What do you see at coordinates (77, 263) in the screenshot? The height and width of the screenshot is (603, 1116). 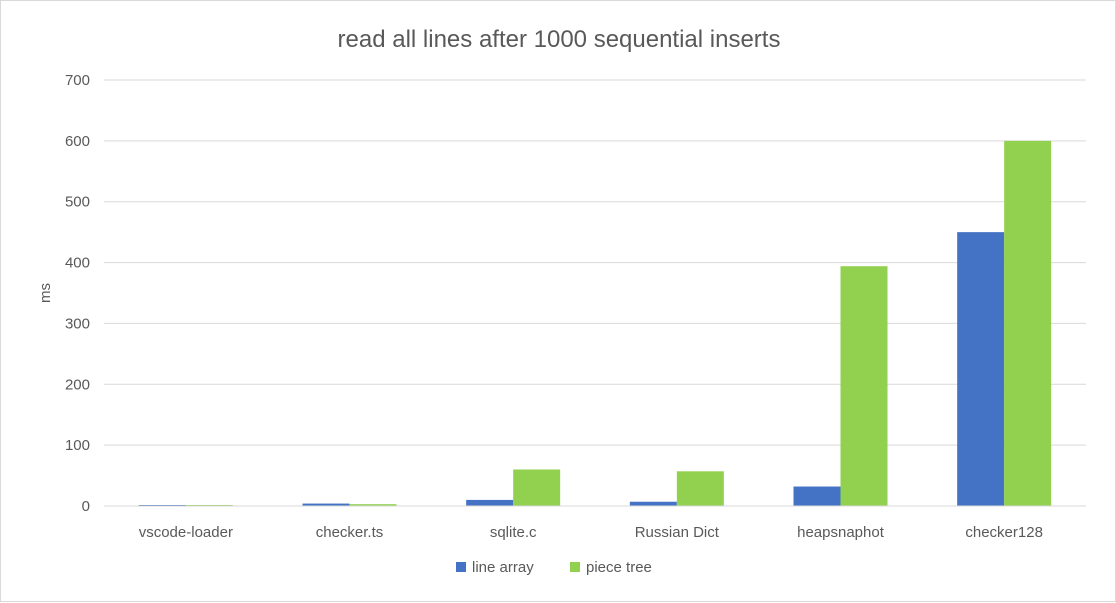 I see `y-tick-label: 400` at bounding box center [77, 263].